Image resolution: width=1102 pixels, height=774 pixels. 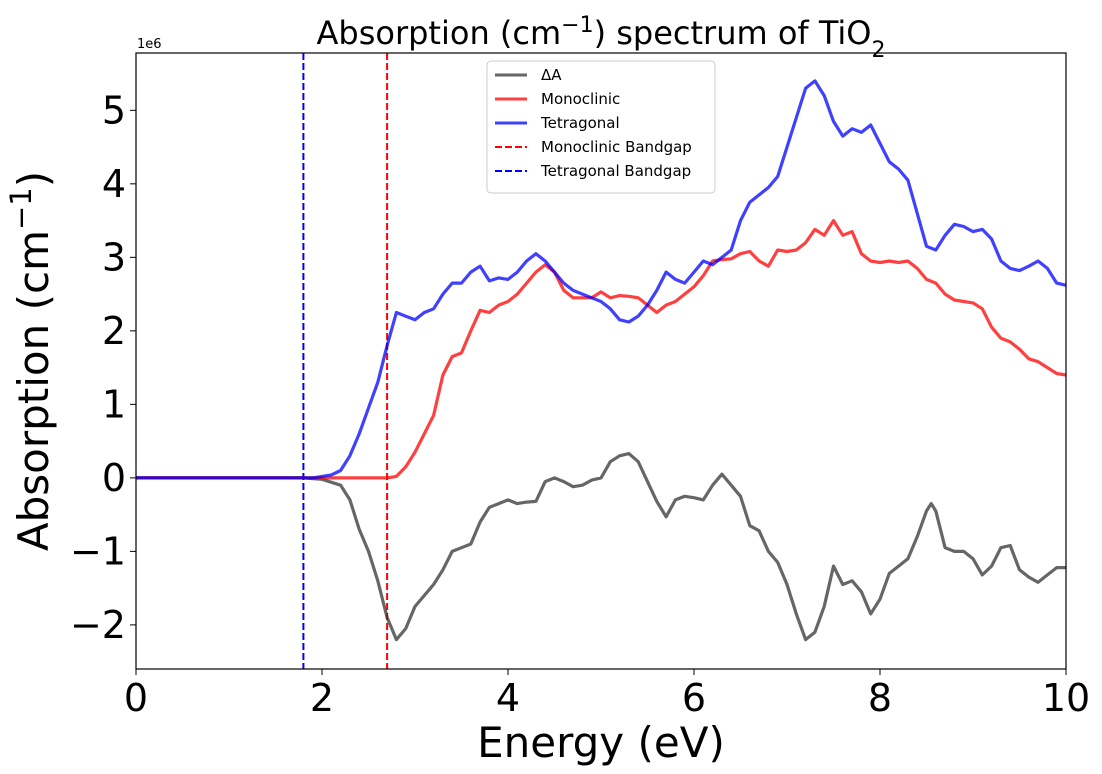 What do you see at coordinates (114, 404) in the screenshot?
I see `y-tick-label: 1` at bounding box center [114, 404].